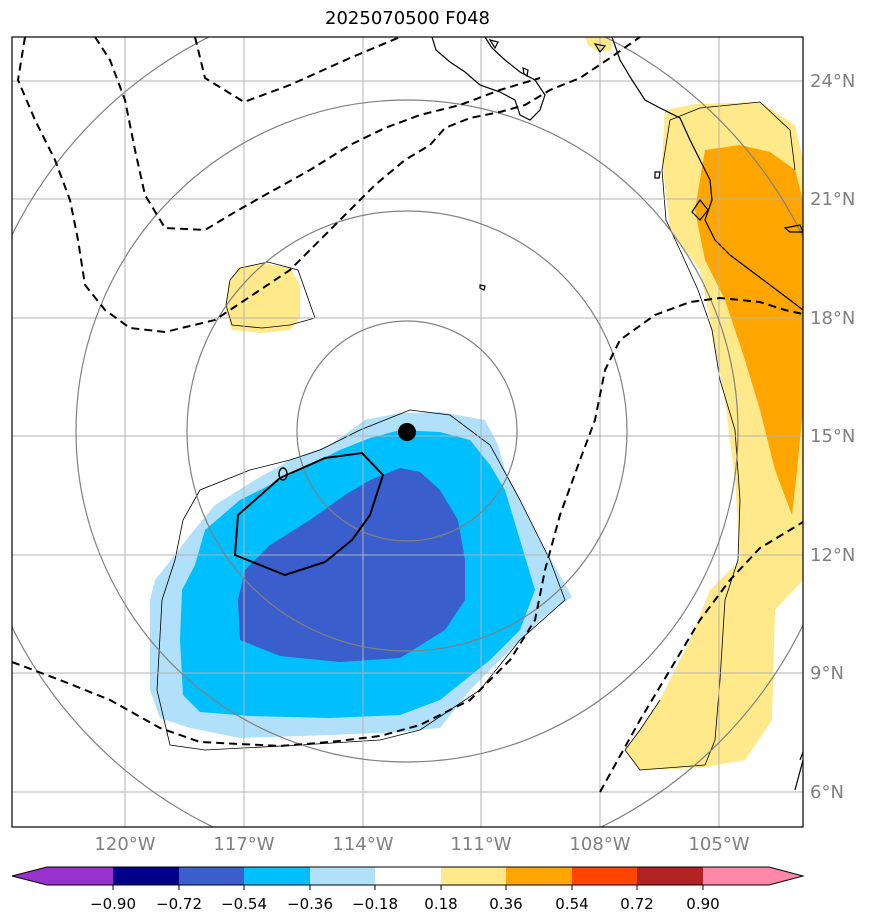 This screenshot has height=924, width=873. What do you see at coordinates (375, 904) in the screenshot?
I see `colorbar-label: −0.18` at bounding box center [375, 904].